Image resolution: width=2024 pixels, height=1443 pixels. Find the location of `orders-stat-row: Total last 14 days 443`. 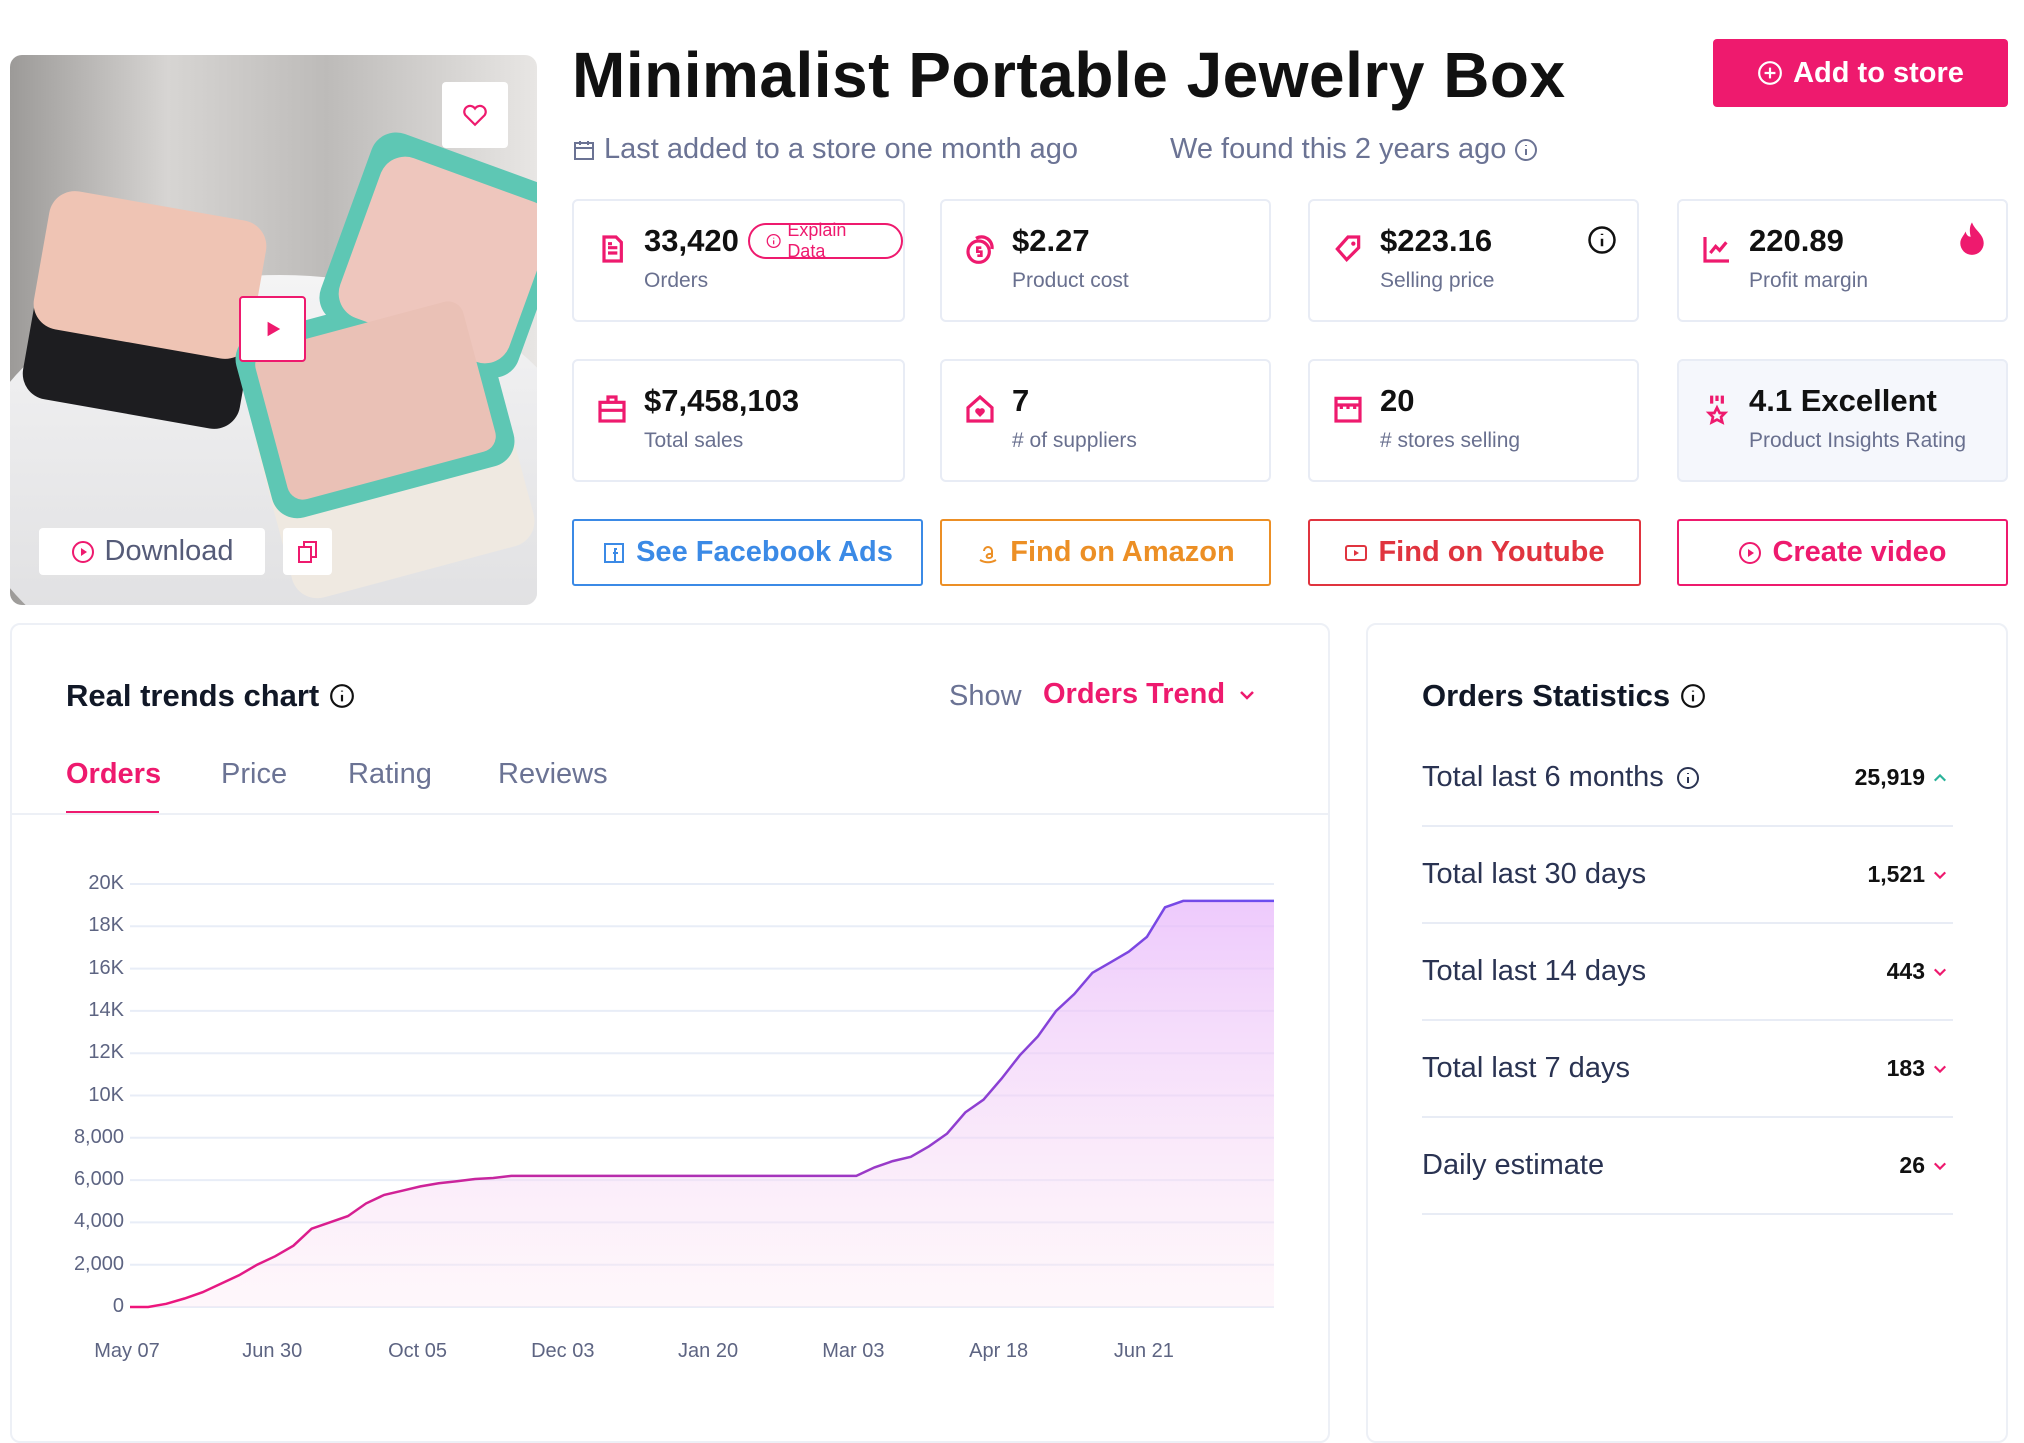

orders-stat-row: Total last 14 days 443 is located at coordinates (1687, 972).